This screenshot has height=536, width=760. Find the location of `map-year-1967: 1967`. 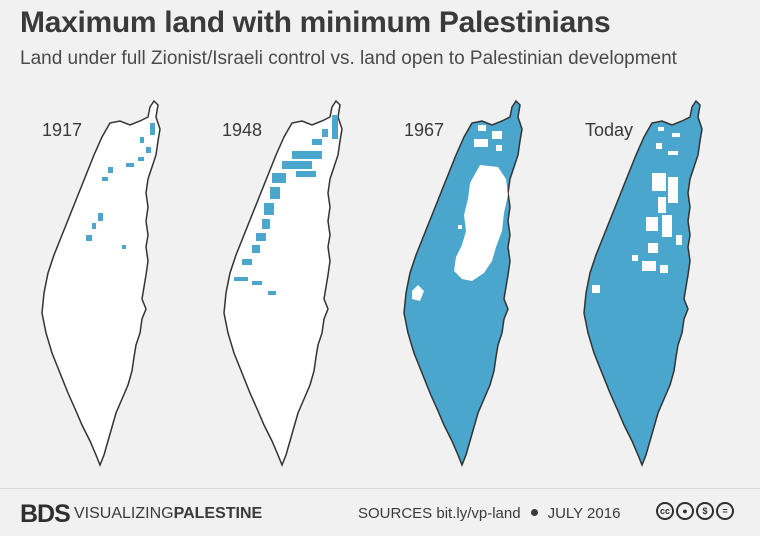

map-year-1967: 1967 is located at coordinates (424, 130).